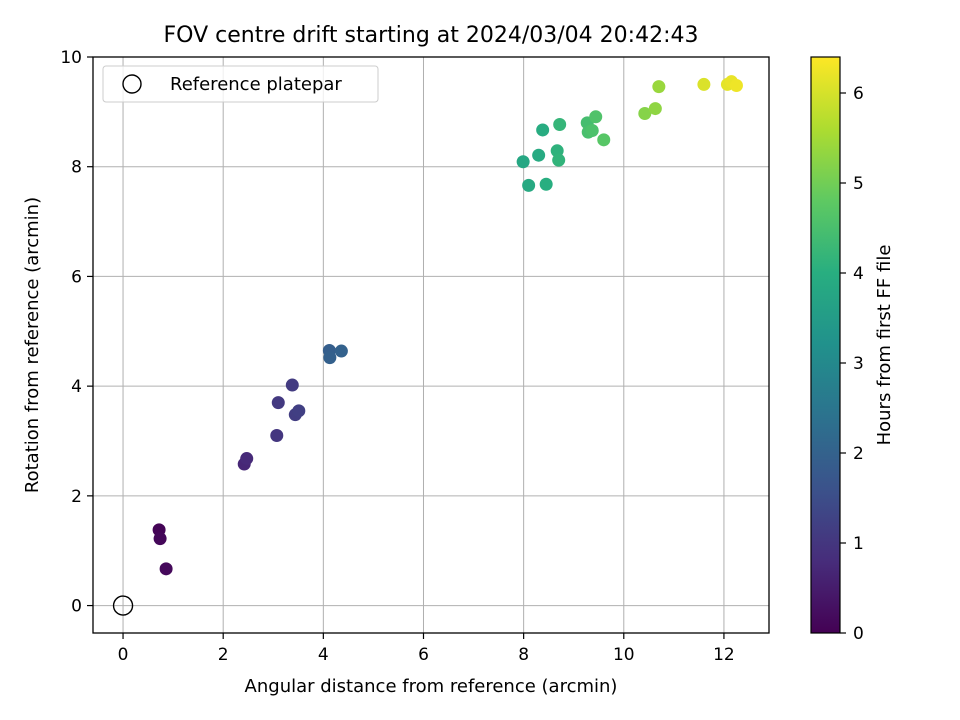 This screenshot has height=720, width=960. What do you see at coordinates (323, 655) in the screenshot?
I see `x-tick-label: 4` at bounding box center [323, 655].